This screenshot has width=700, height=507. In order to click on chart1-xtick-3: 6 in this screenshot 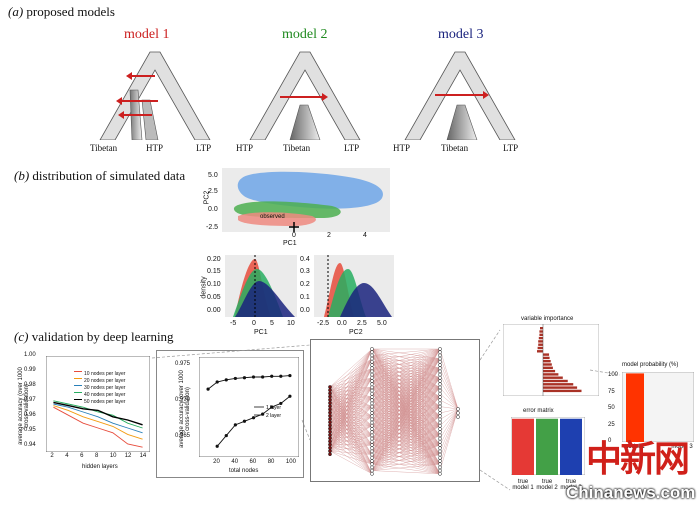, I will do `click(82, 456)`.